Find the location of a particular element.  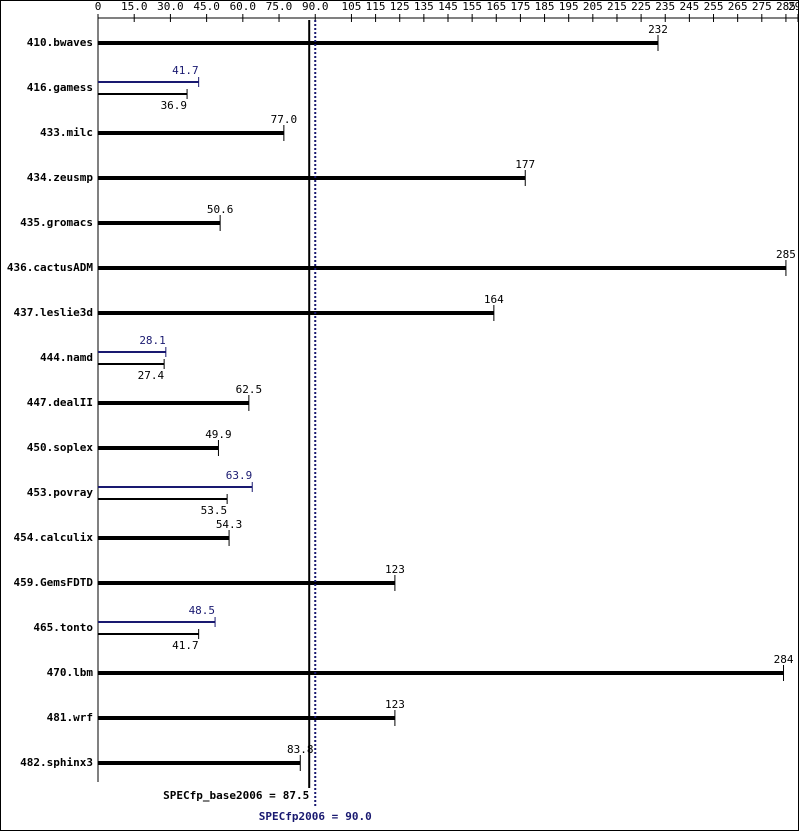

peak-ref-name: SPECfp2006 = is located at coordinates (299, 816).